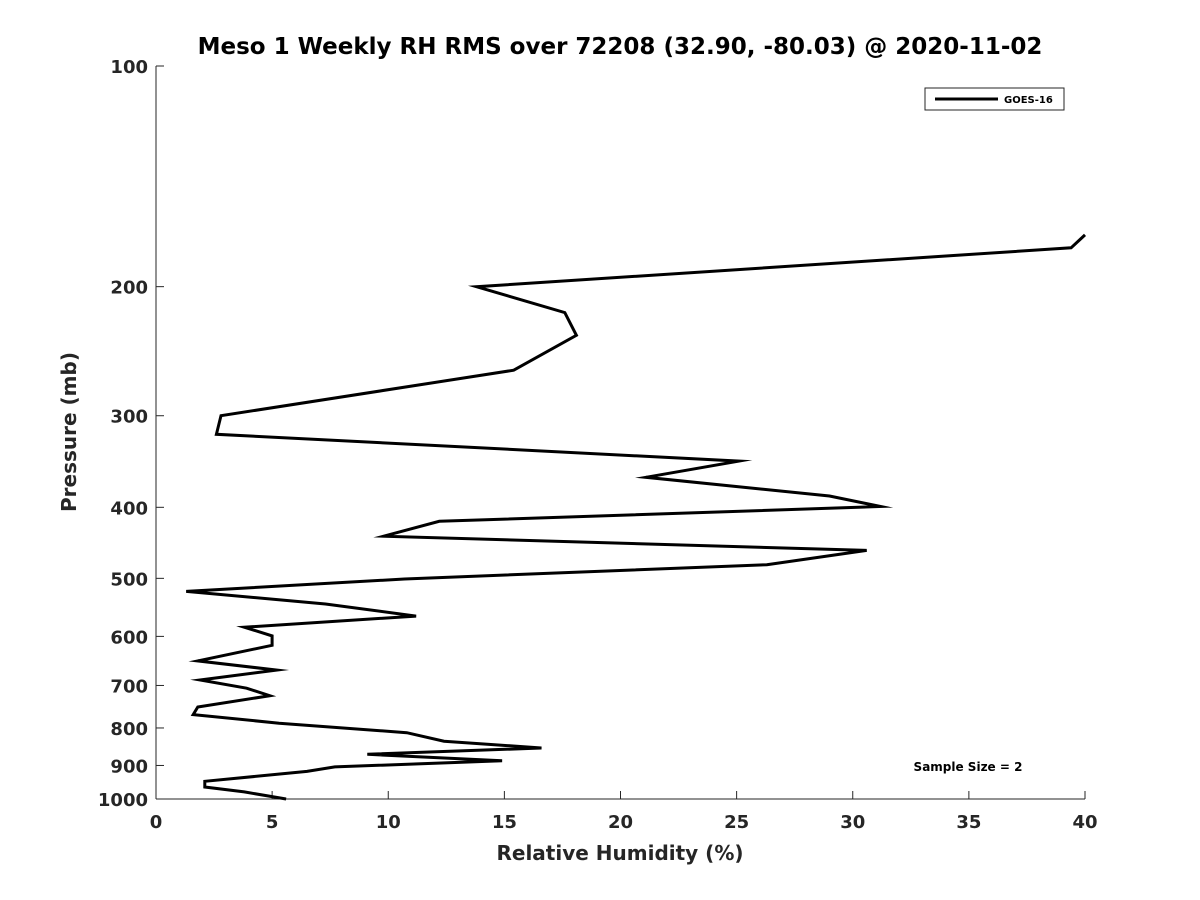 The width and height of the screenshot is (1200, 900). Describe the element at coordinates (129, 67) in the screenshot. I see `y-tick-label: 100` at that location.